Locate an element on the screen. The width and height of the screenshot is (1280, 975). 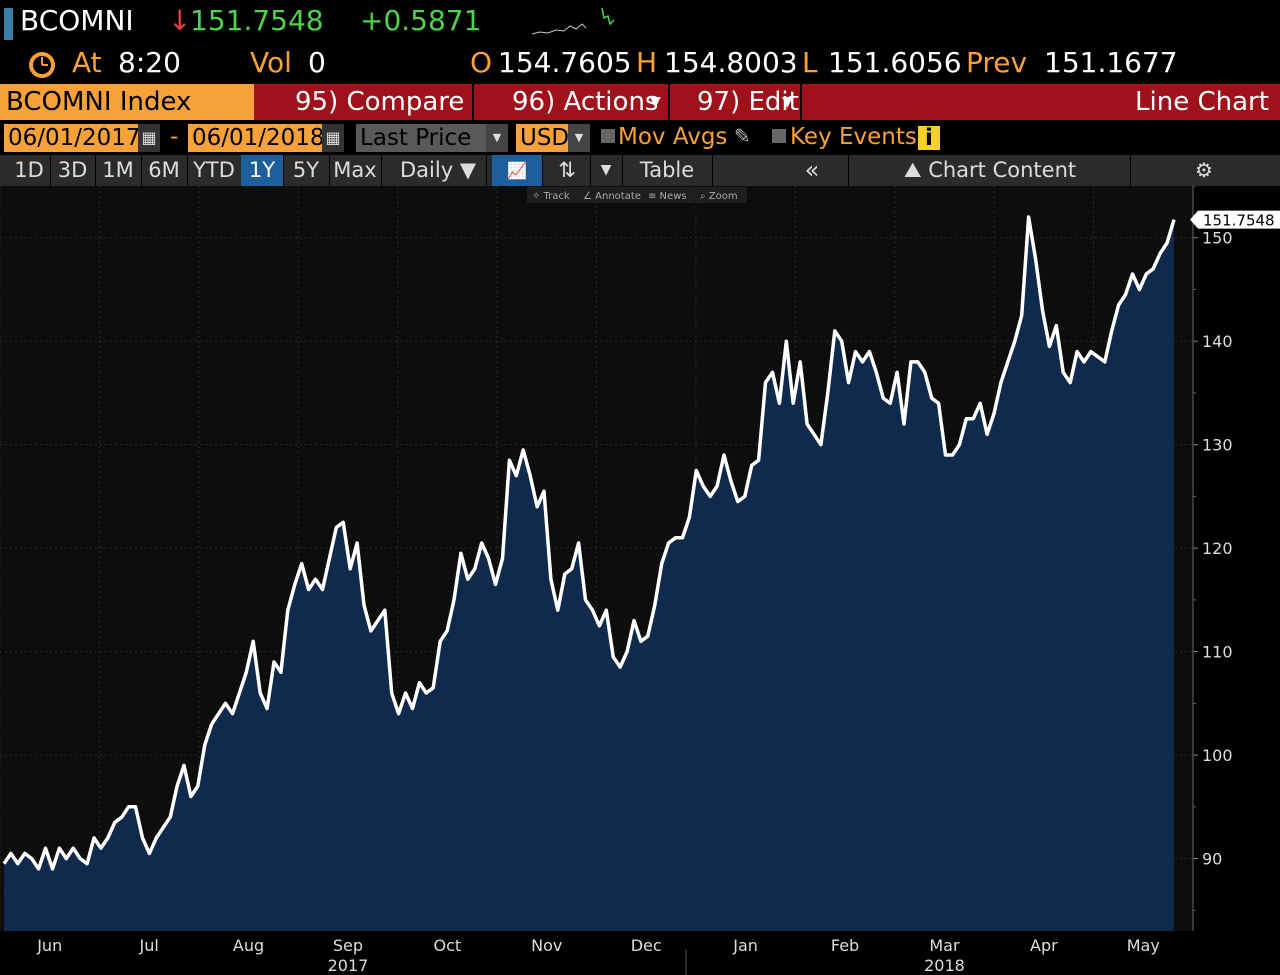
x-tick-label: Sep is located at coordinates (348, 945).